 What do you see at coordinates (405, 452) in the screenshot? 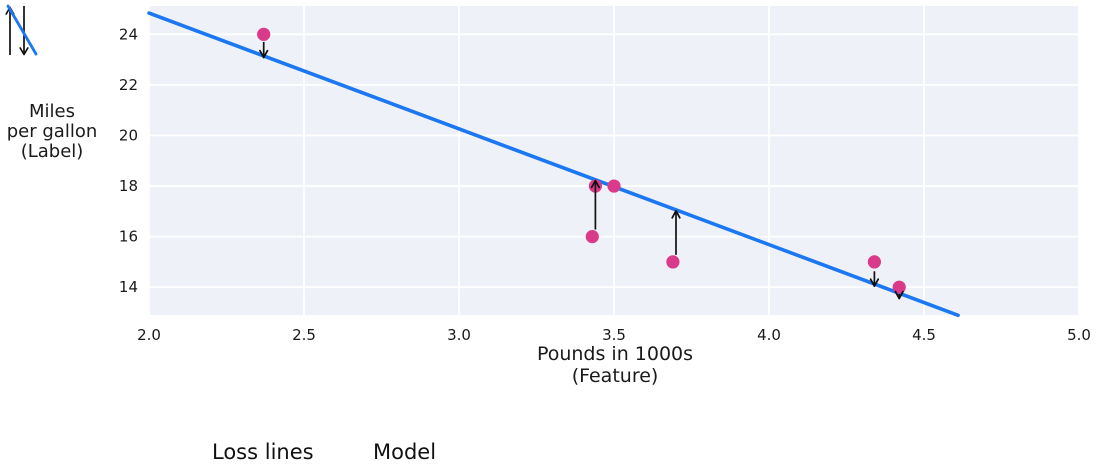
I see `legend-label-model: Model` at bounding box center [405, 452].